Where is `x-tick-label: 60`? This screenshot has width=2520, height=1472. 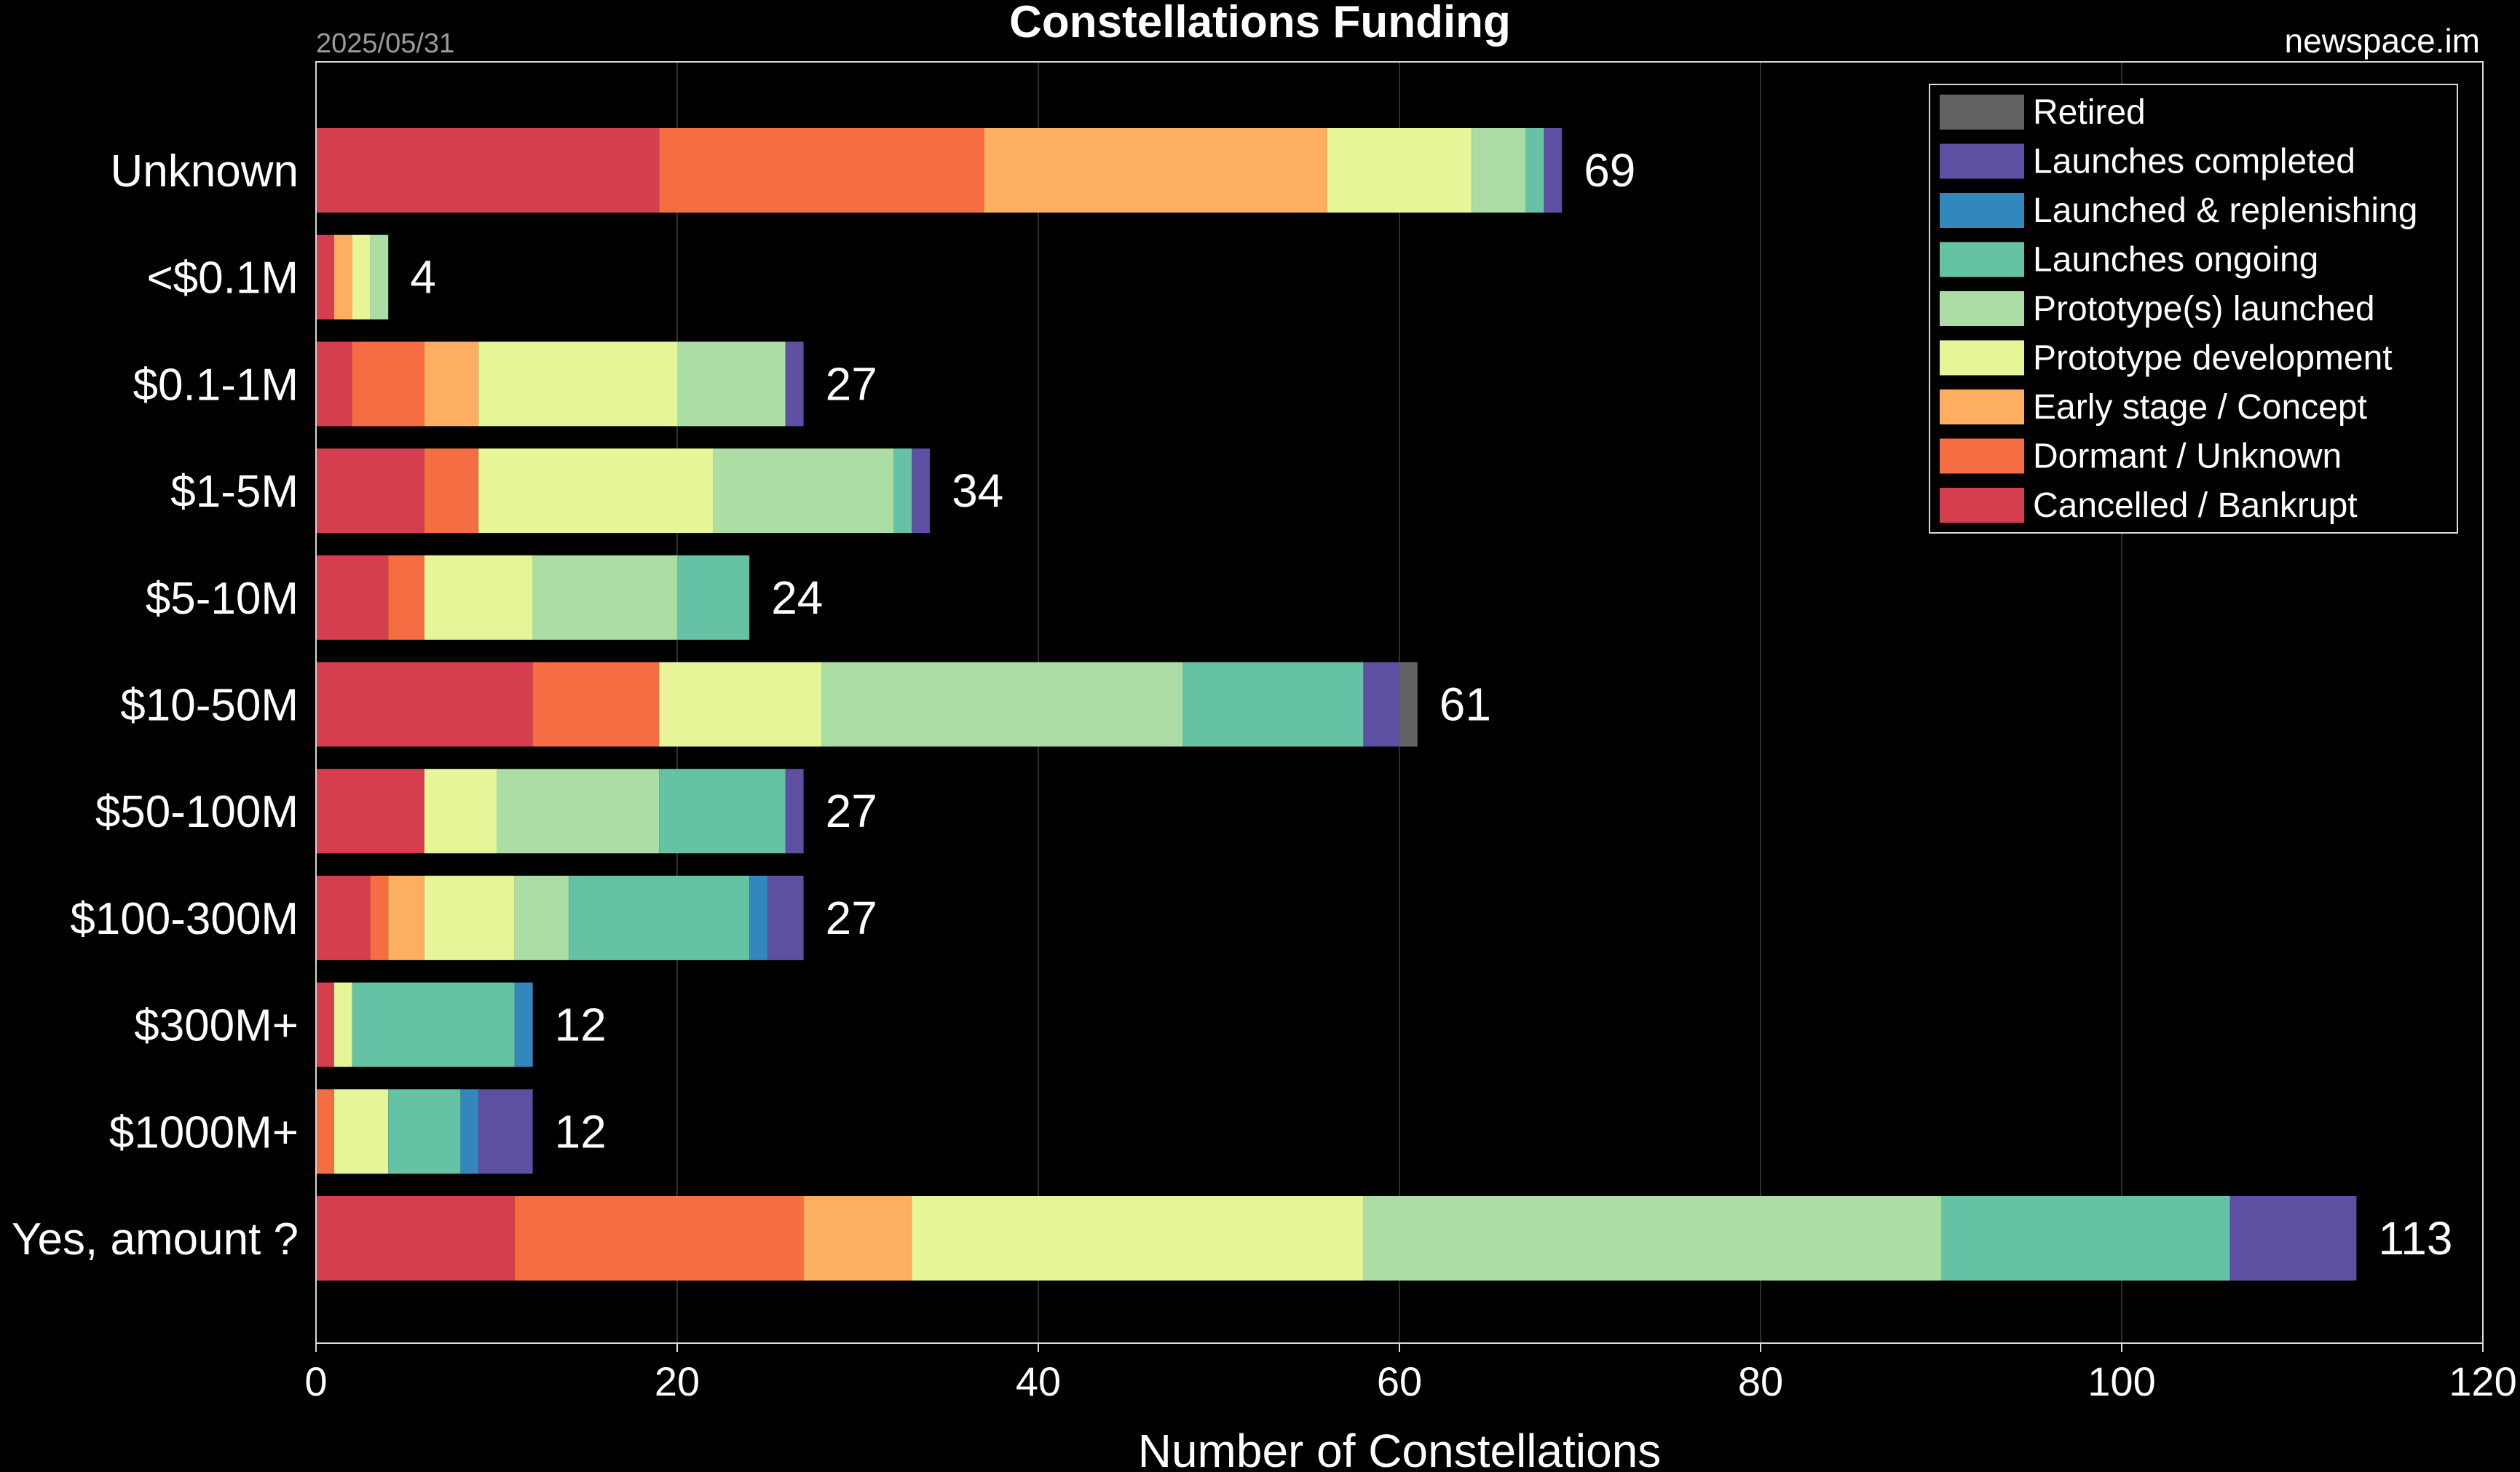 x-tick-label: 60 is located at coordinates (1399, 1381).